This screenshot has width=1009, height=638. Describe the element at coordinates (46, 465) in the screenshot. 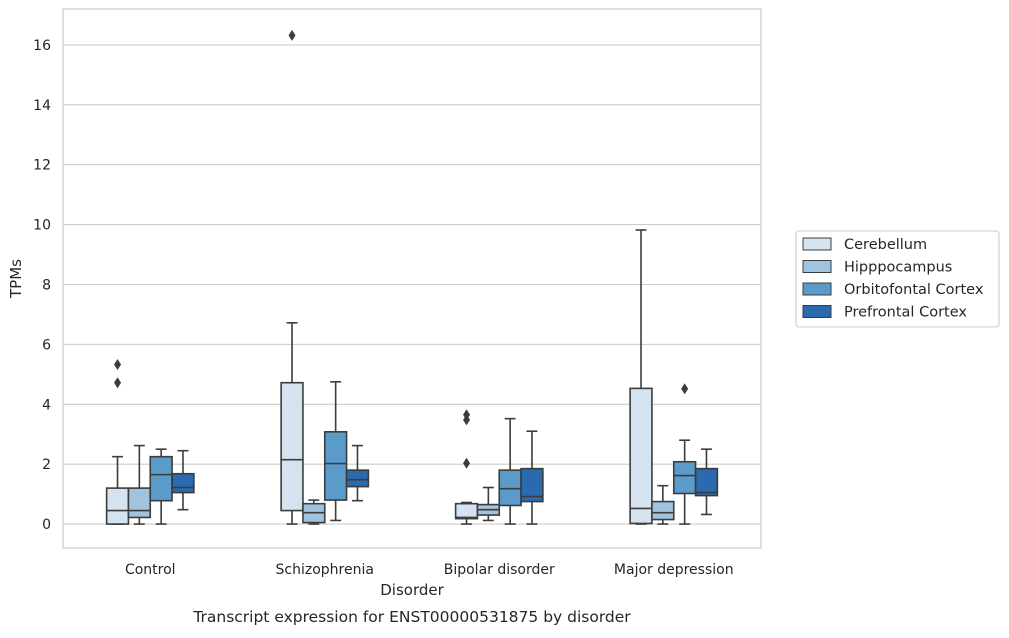

I see `y-tick-label: 2` at that location.